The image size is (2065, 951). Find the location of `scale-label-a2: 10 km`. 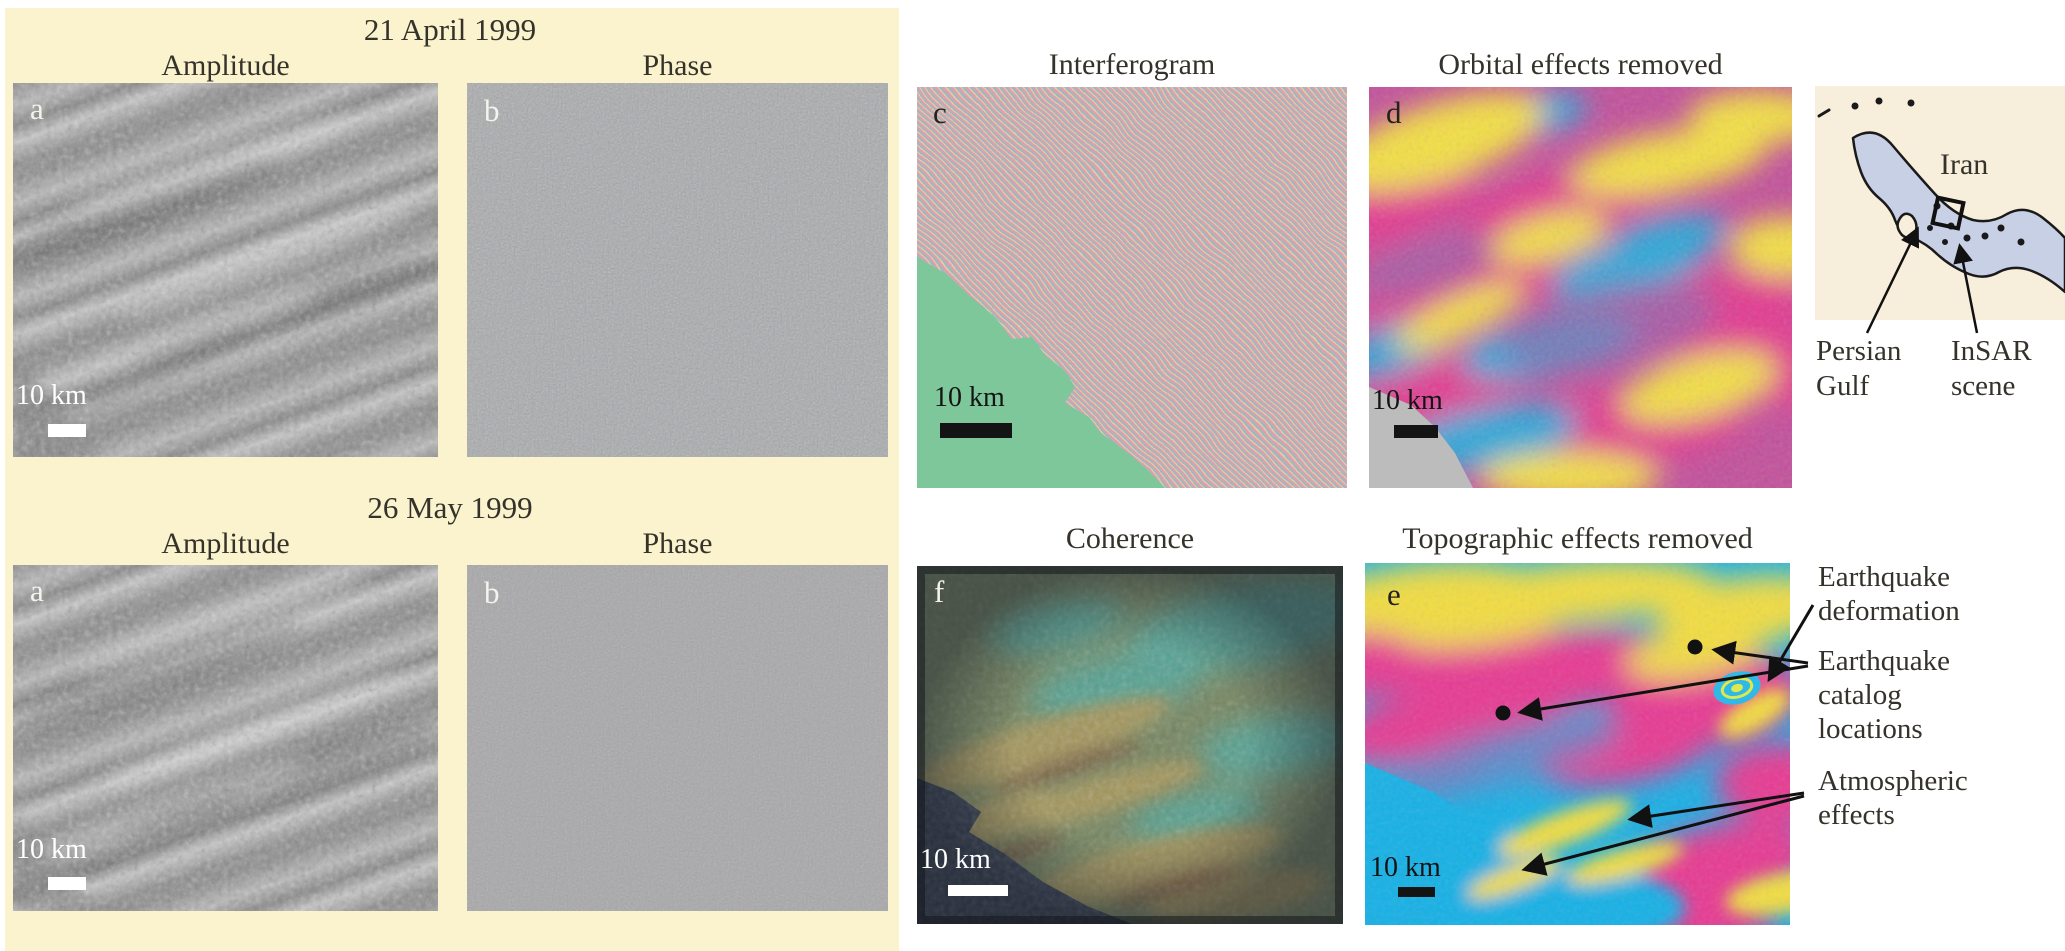

scale-label-a2: 10 km is located at coordinates (51, 849).